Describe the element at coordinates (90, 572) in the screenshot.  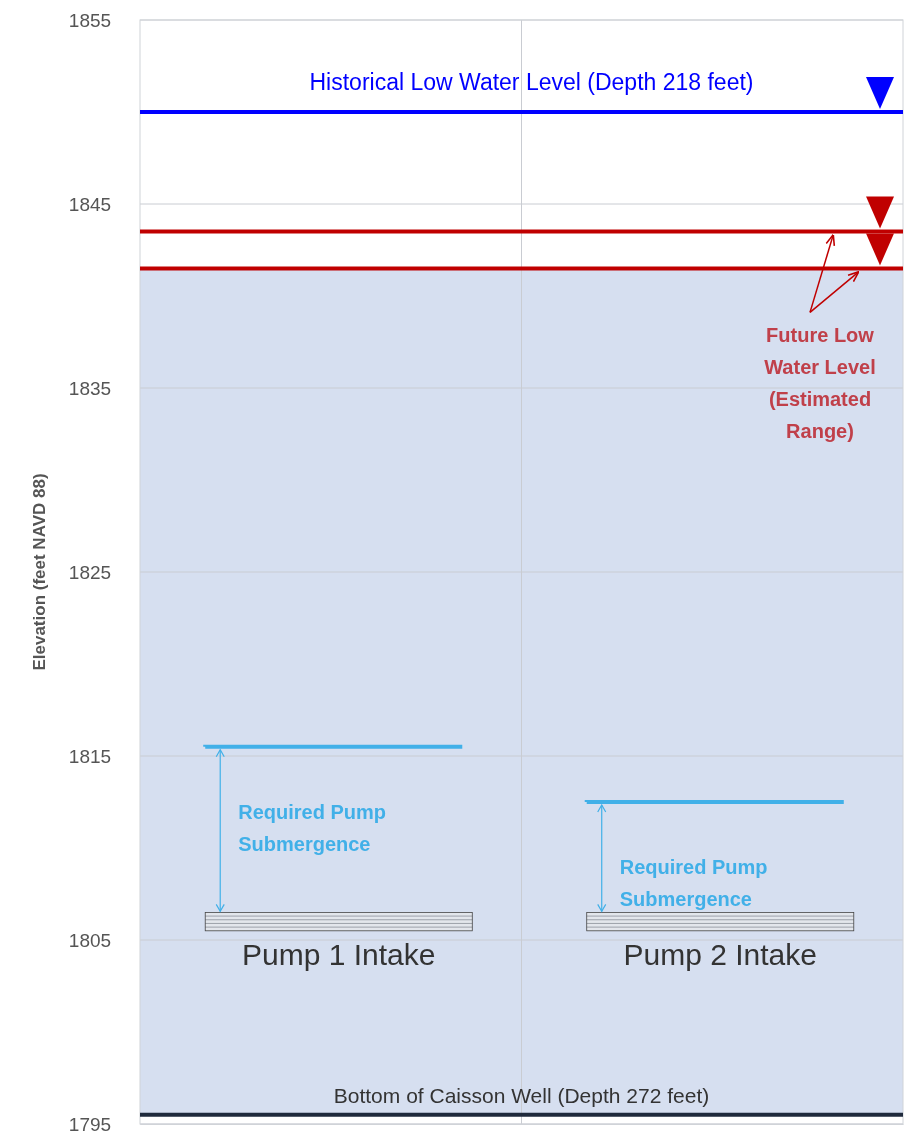
I see `y-tick-label: 1825` at that location.